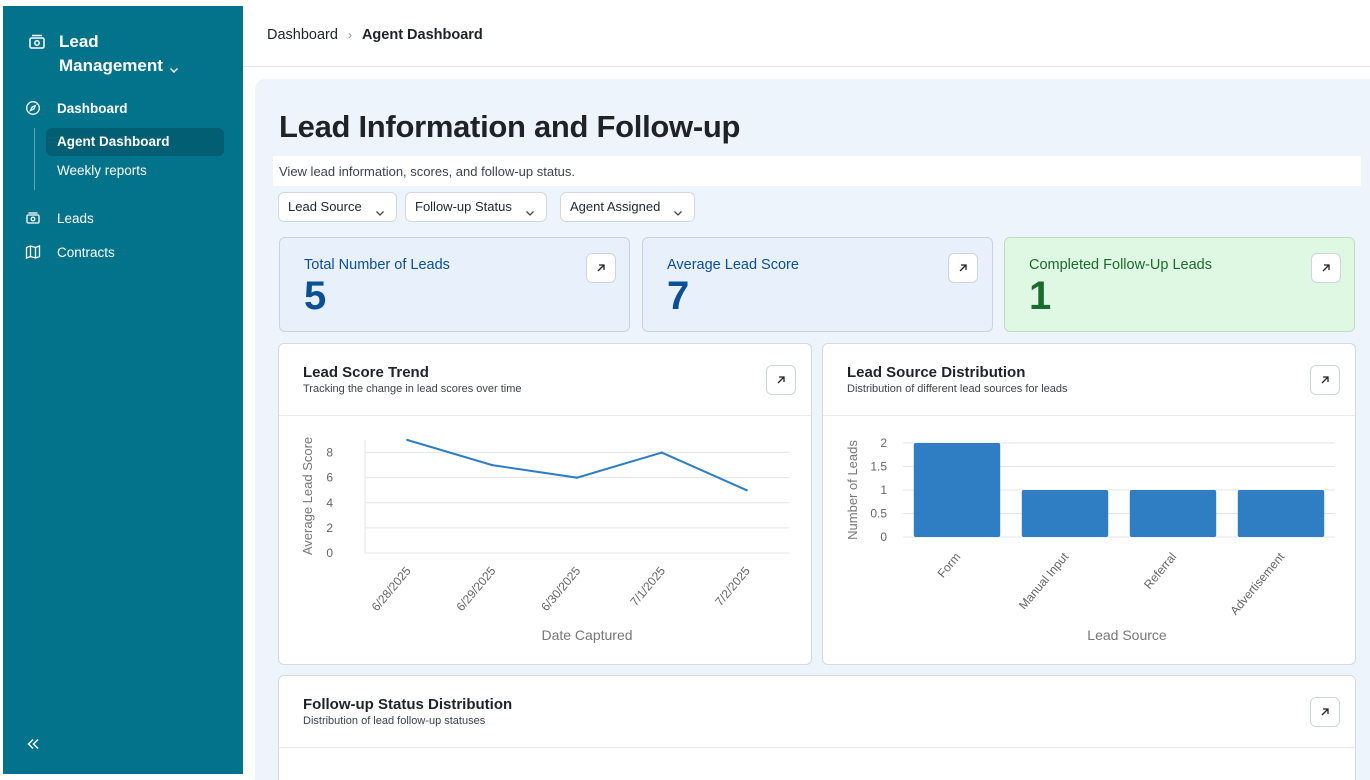  What do you see at coordinates (586, 635) in the screenshot?
I see `x-axis-title: Date Captured` at bounding box center [586, 635].